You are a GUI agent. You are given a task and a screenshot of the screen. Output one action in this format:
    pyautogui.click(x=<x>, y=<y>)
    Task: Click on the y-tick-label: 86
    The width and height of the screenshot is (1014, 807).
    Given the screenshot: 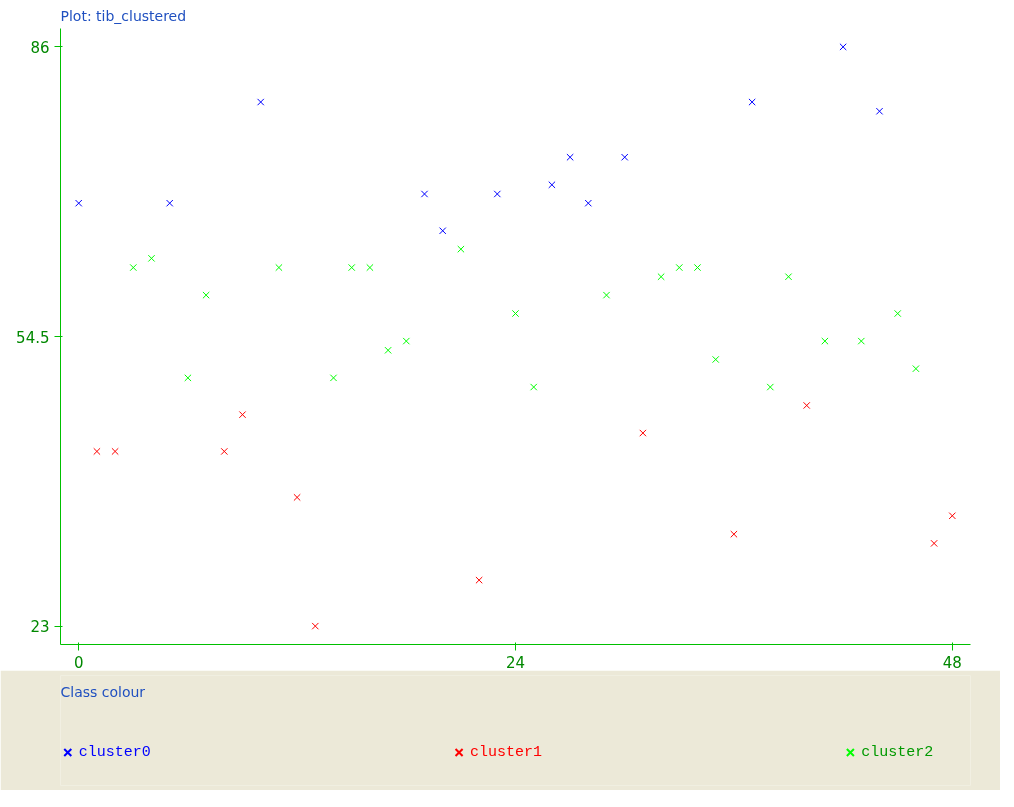 What is the action you would take?
    pyautogui.click(x=40, y=47)
    